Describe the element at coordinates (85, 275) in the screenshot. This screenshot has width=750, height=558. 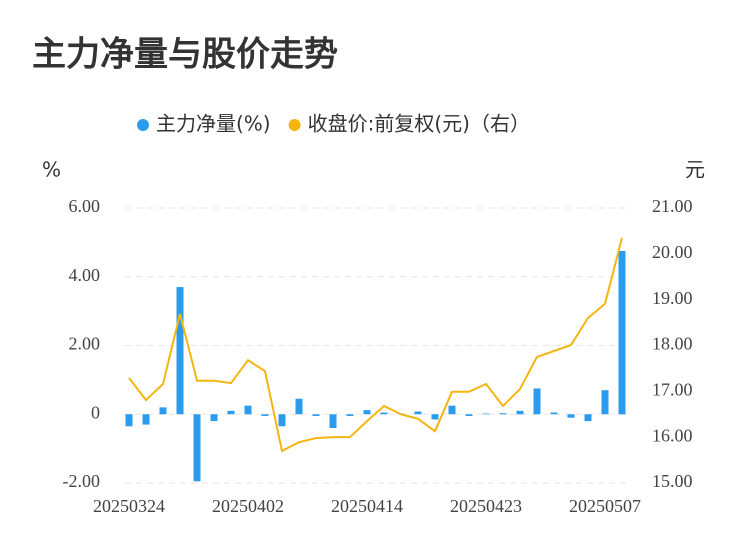
I see `y-tick-label: 4.00` at that location.